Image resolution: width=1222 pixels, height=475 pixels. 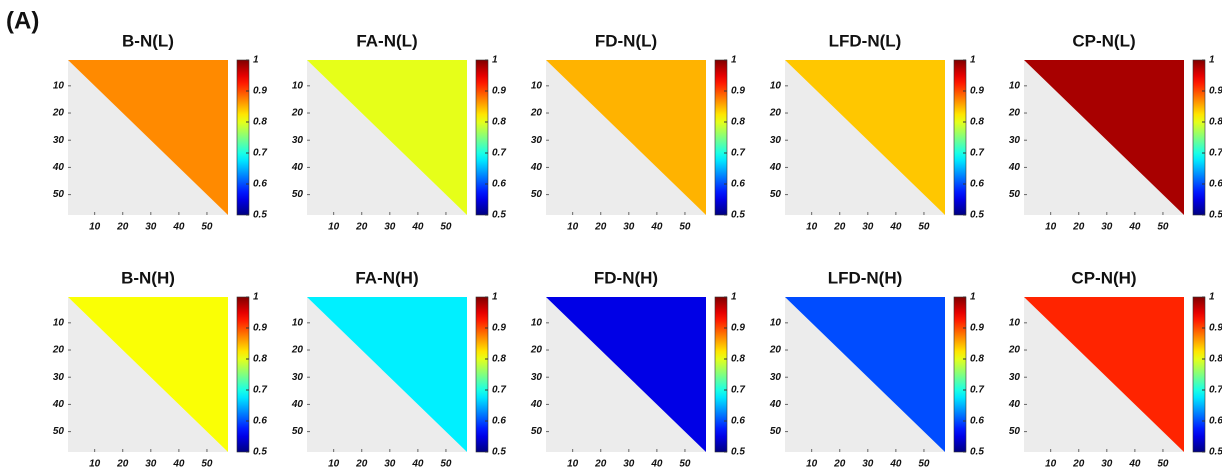 What do you see at coordinates (22, 20) in the screenshot?
I see `panel-label: (A)` at bounding box center [22, 20].